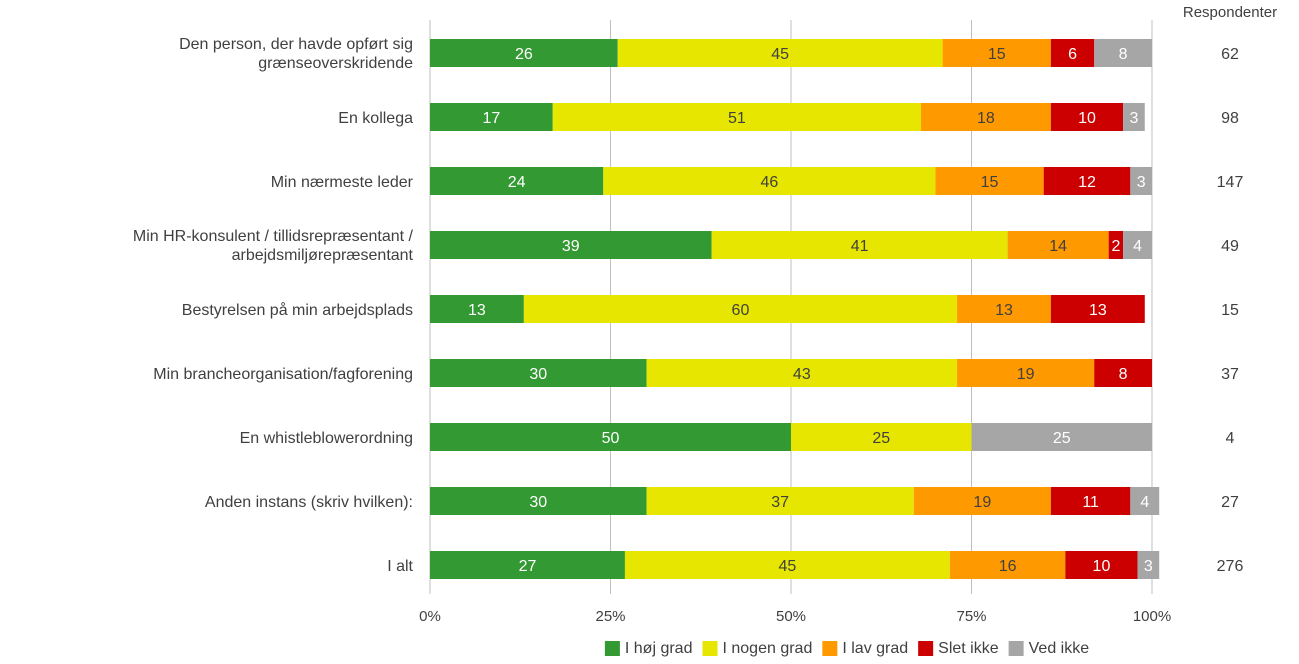 The width and height of the screenshot is (1299, 664). Describe the element at coordinates (283, 374) in the screenshot. I see `category-label: Min brancheorganisation/fagforening` at that location.